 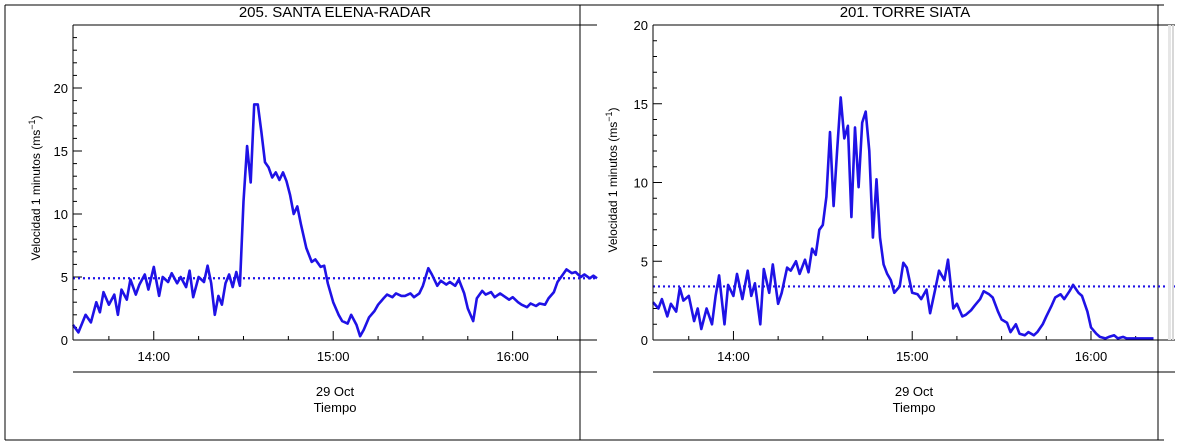 What do you see at coordinates (1171, 182) in the screenshot?
I see `edge-shading` at bounding box center [1171, 182].